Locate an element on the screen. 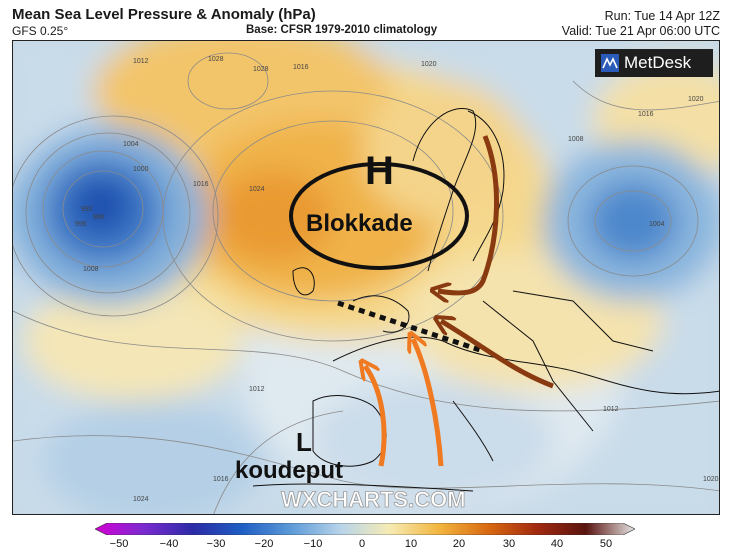 The height and width of the screenshot is (560, 732). low-pressure-letter: L is located at coordinates (304, 442).